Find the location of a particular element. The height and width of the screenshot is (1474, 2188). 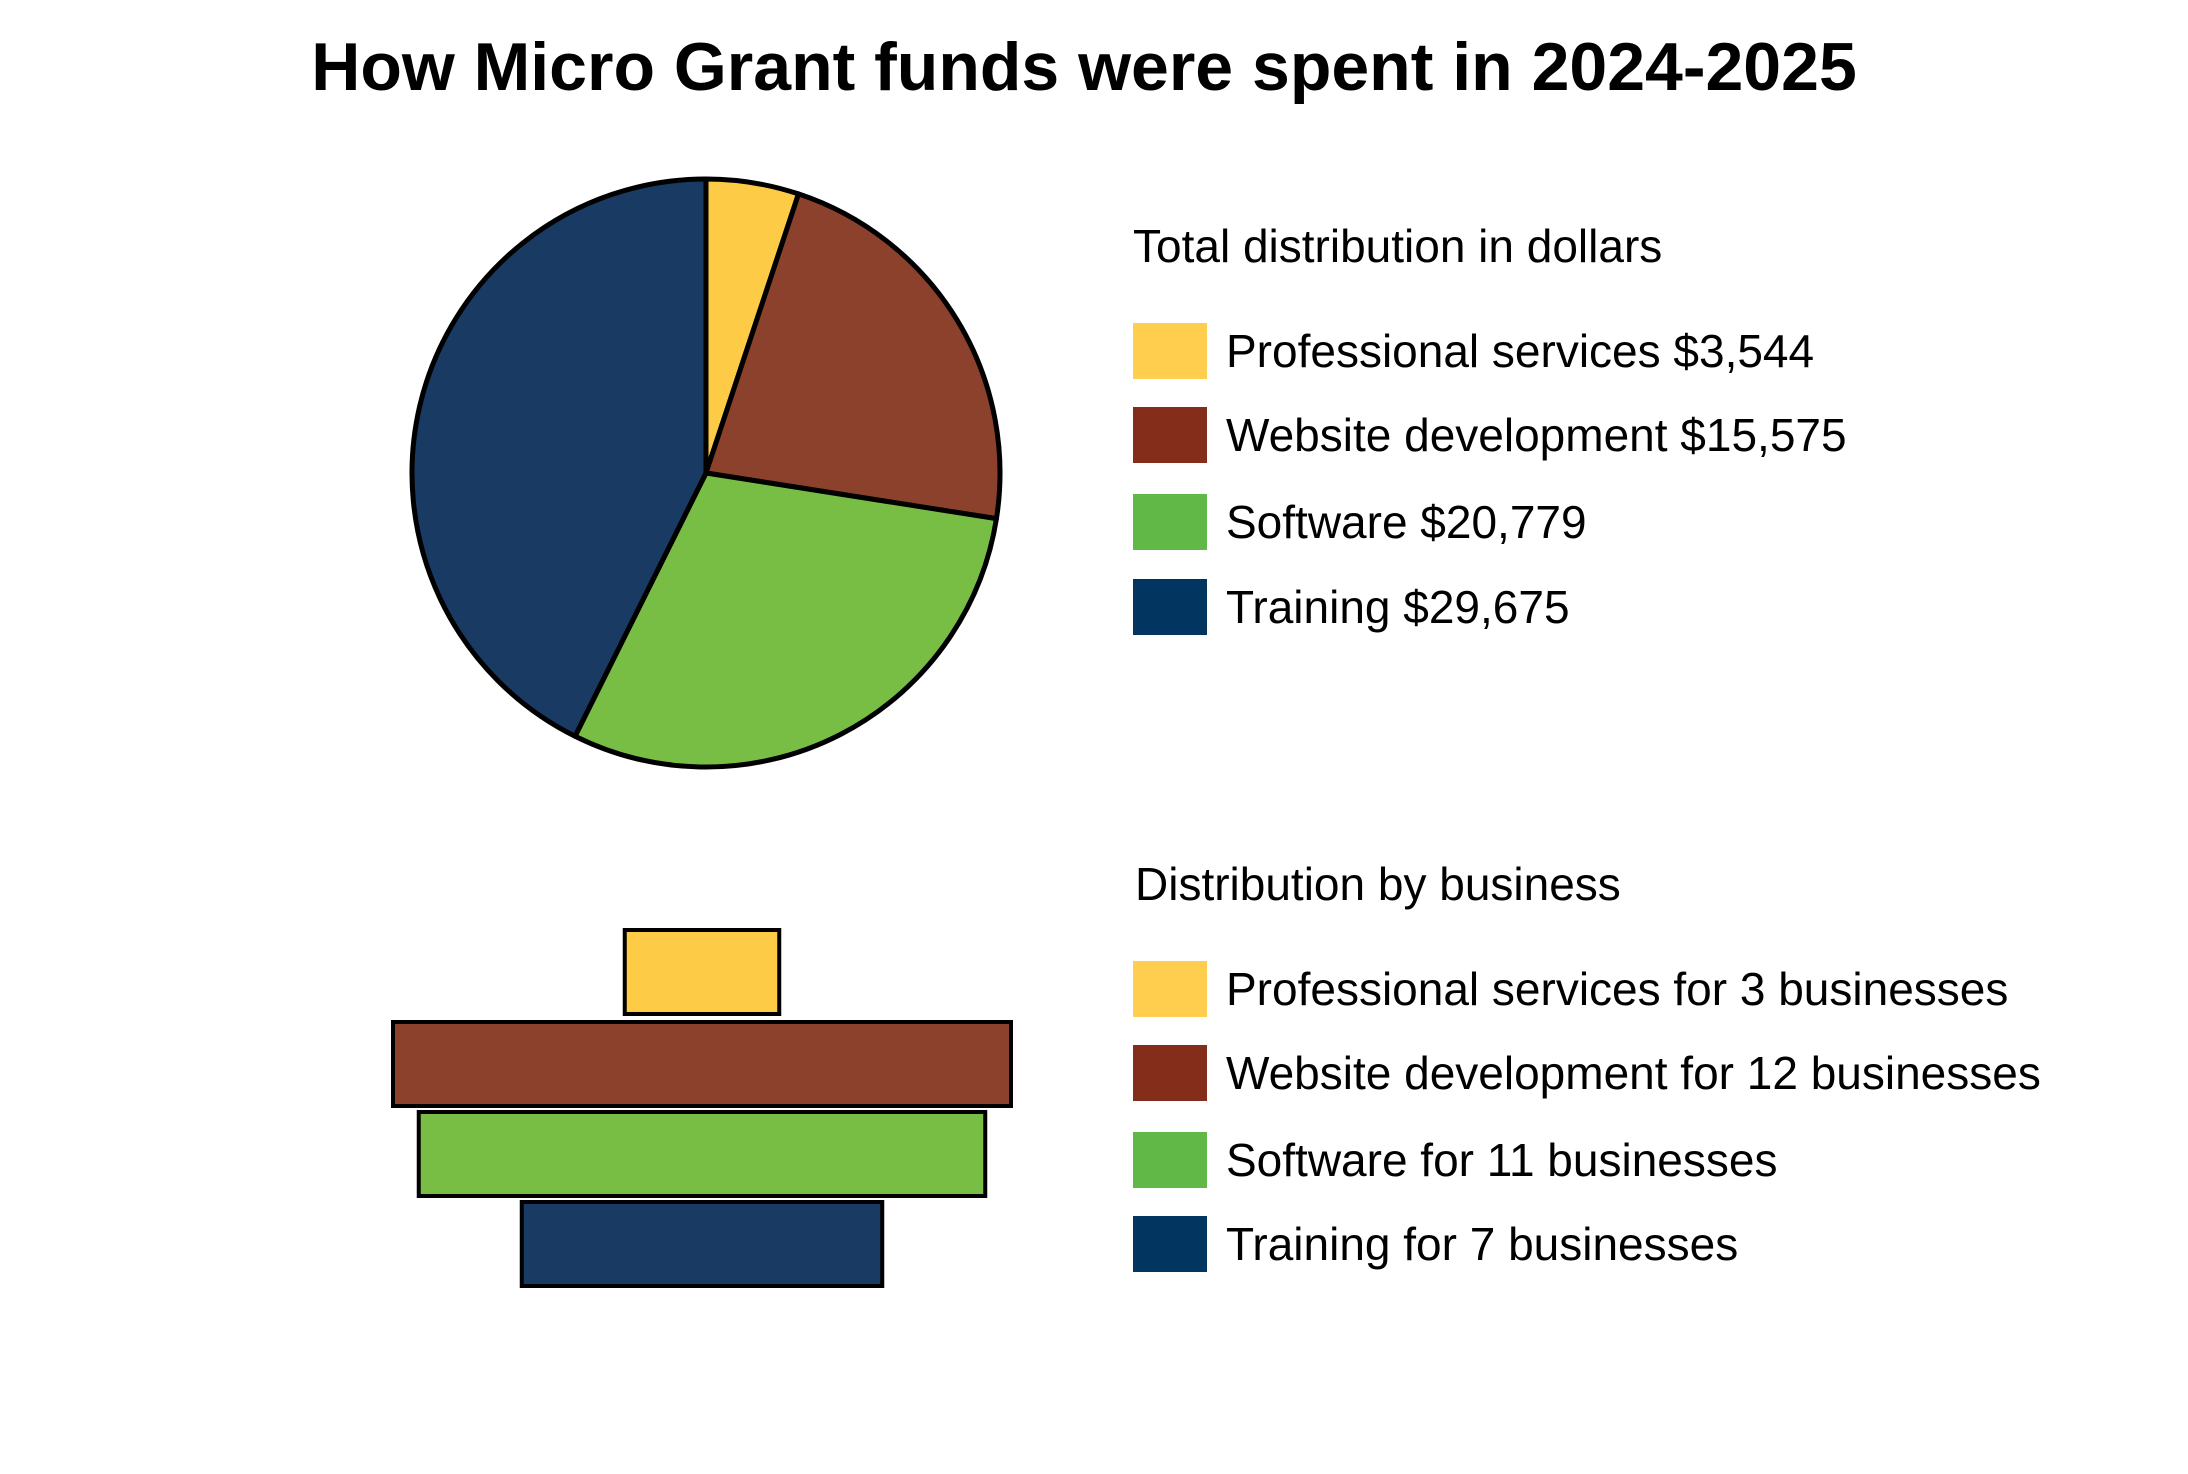

pie-legend-label-2: Software $20,779 is located at coordinates (1406, 522).